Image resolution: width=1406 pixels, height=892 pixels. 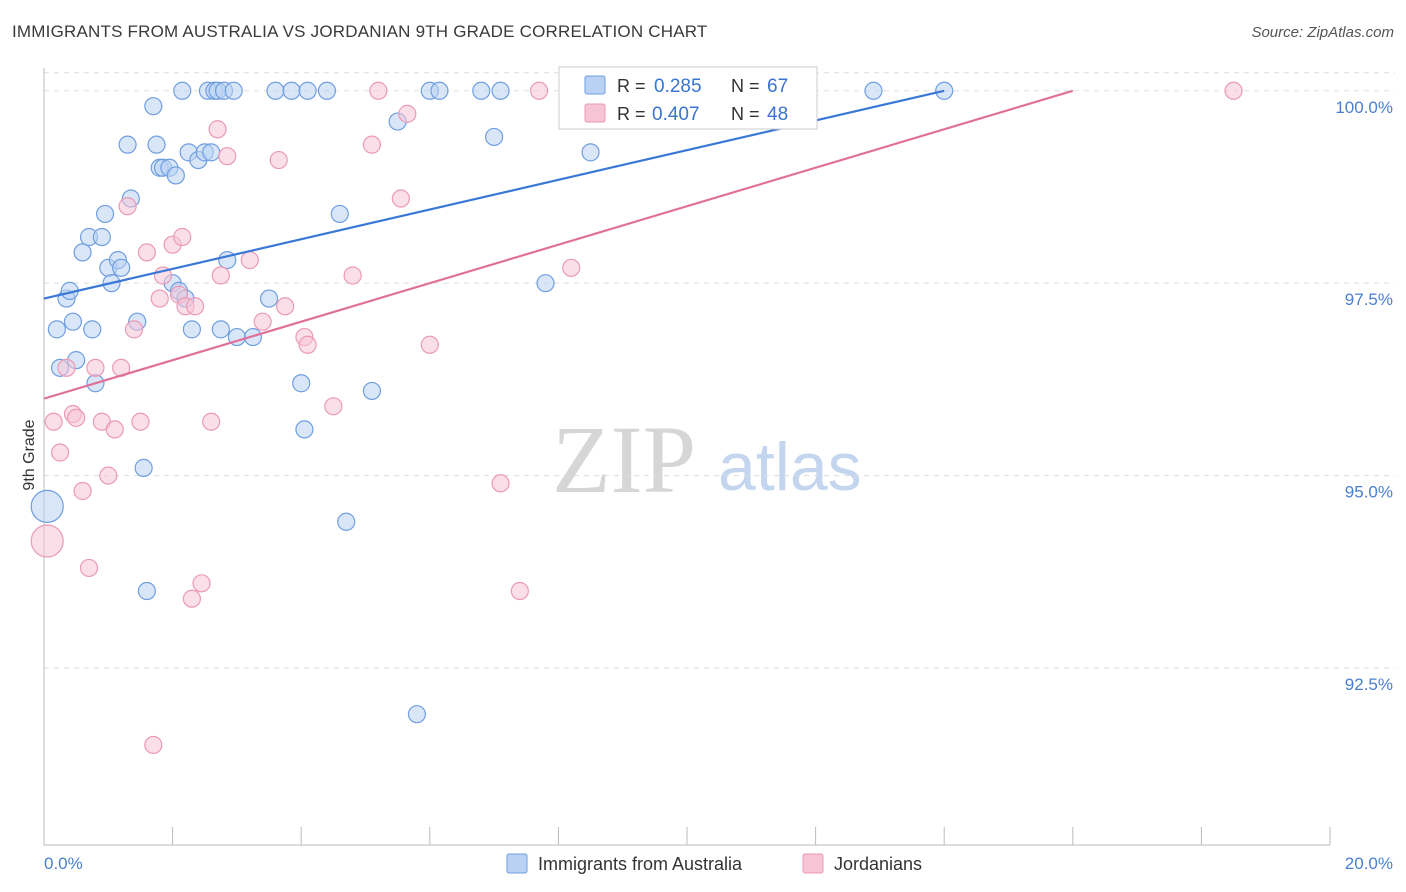 I want to click on legend-n-value-pink: 48, so click(x=777, y=114).